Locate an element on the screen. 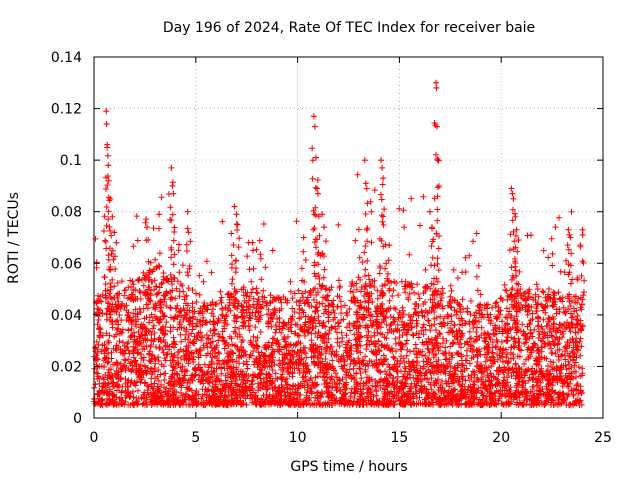 The width and height of the screenshot is (640, 480). x-tick-label-5: 25 is located at coordinates (603, 438).